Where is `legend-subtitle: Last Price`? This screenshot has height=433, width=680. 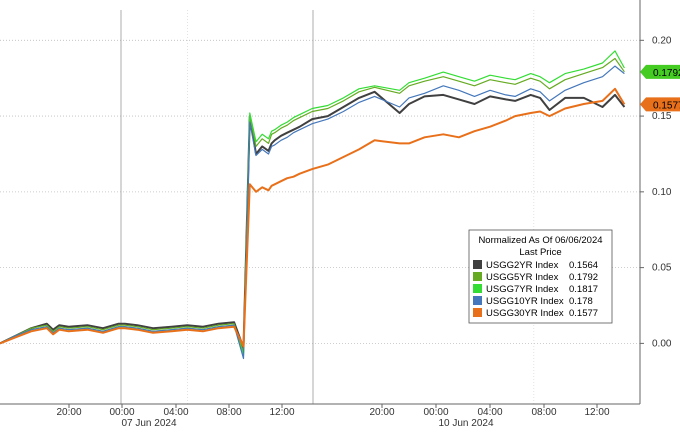
legend-subtitle: Last Price is located at coordinates (540, 252).